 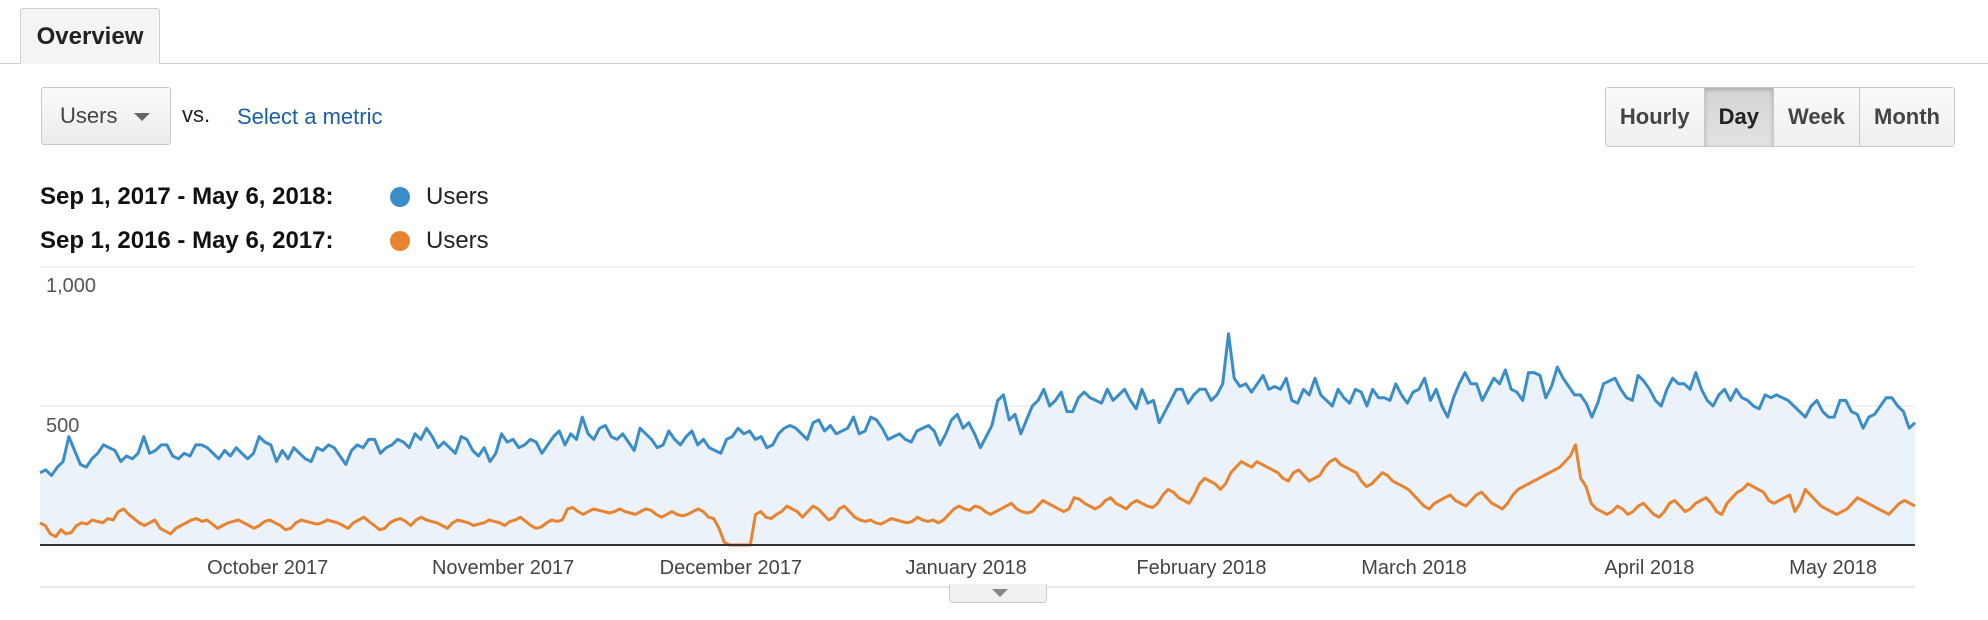 I want to click on x-tick-label: April 2018, so click(x=1649, y=568).